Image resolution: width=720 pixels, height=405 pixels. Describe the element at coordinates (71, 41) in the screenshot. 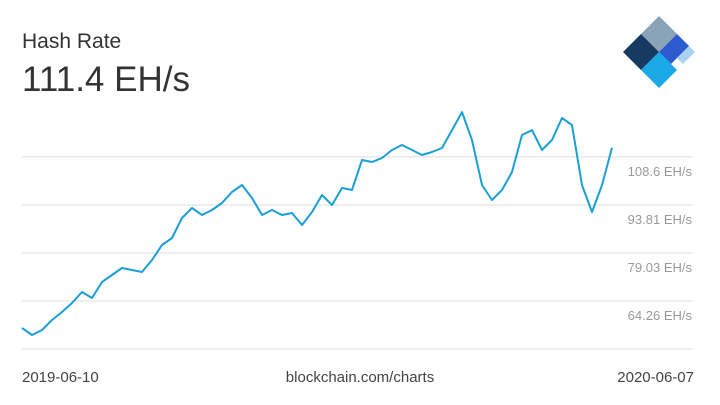

I see `chart-title: Hash Rate` at that location.